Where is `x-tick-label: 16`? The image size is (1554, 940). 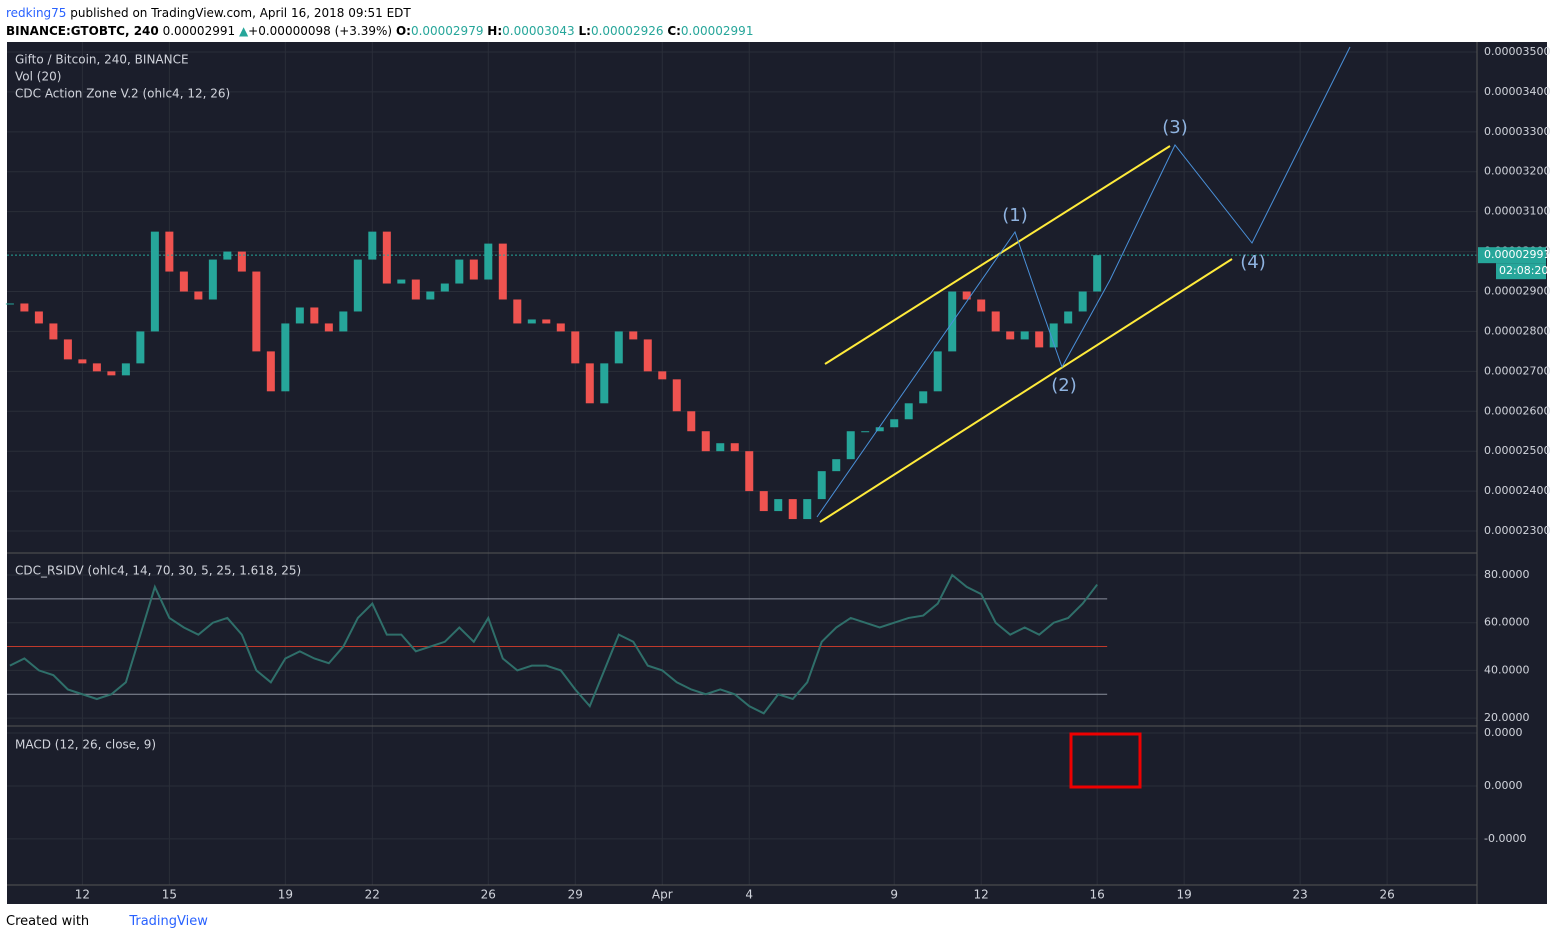 x-tick-label: 16 is located at coordinates (1097, 895).